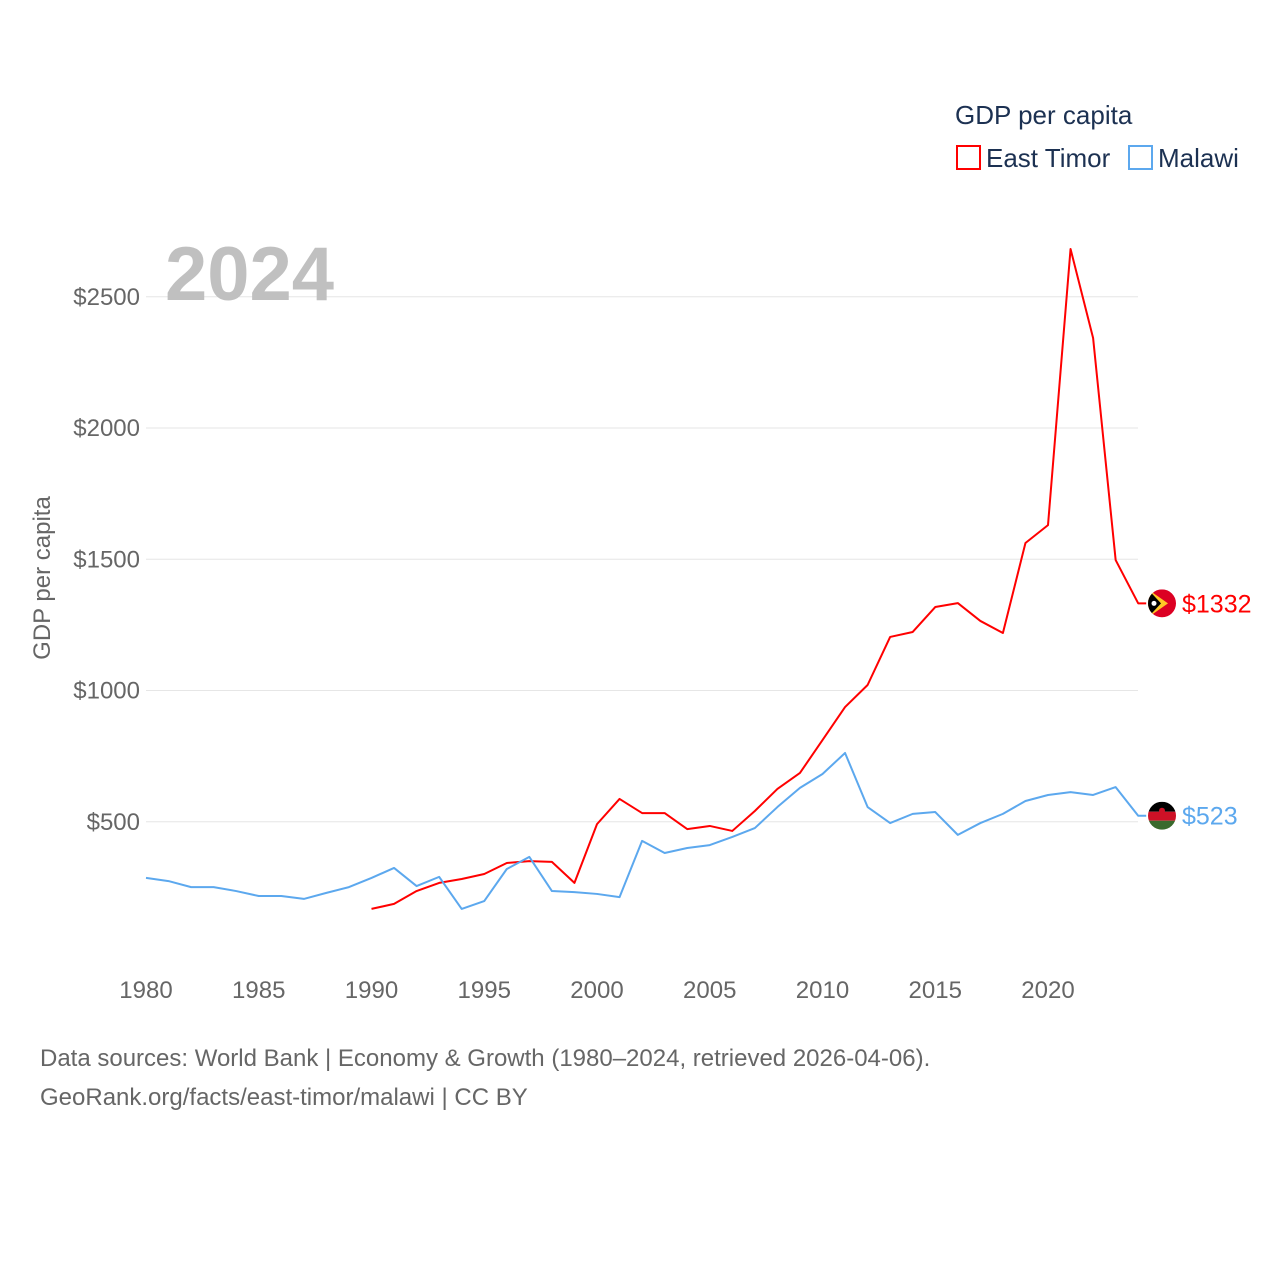 The image size is (1280, 1280). I want to click on legend-label-malawi: Malawi, so click(1198, 158).